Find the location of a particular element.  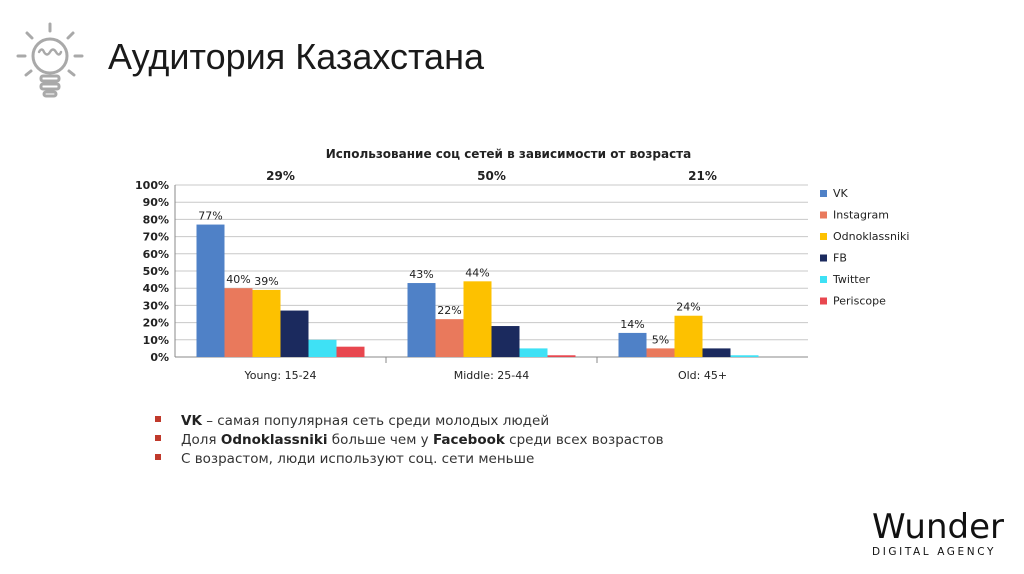

x-tick-label: Young: 15-24 is located at coordinates (279, 375).